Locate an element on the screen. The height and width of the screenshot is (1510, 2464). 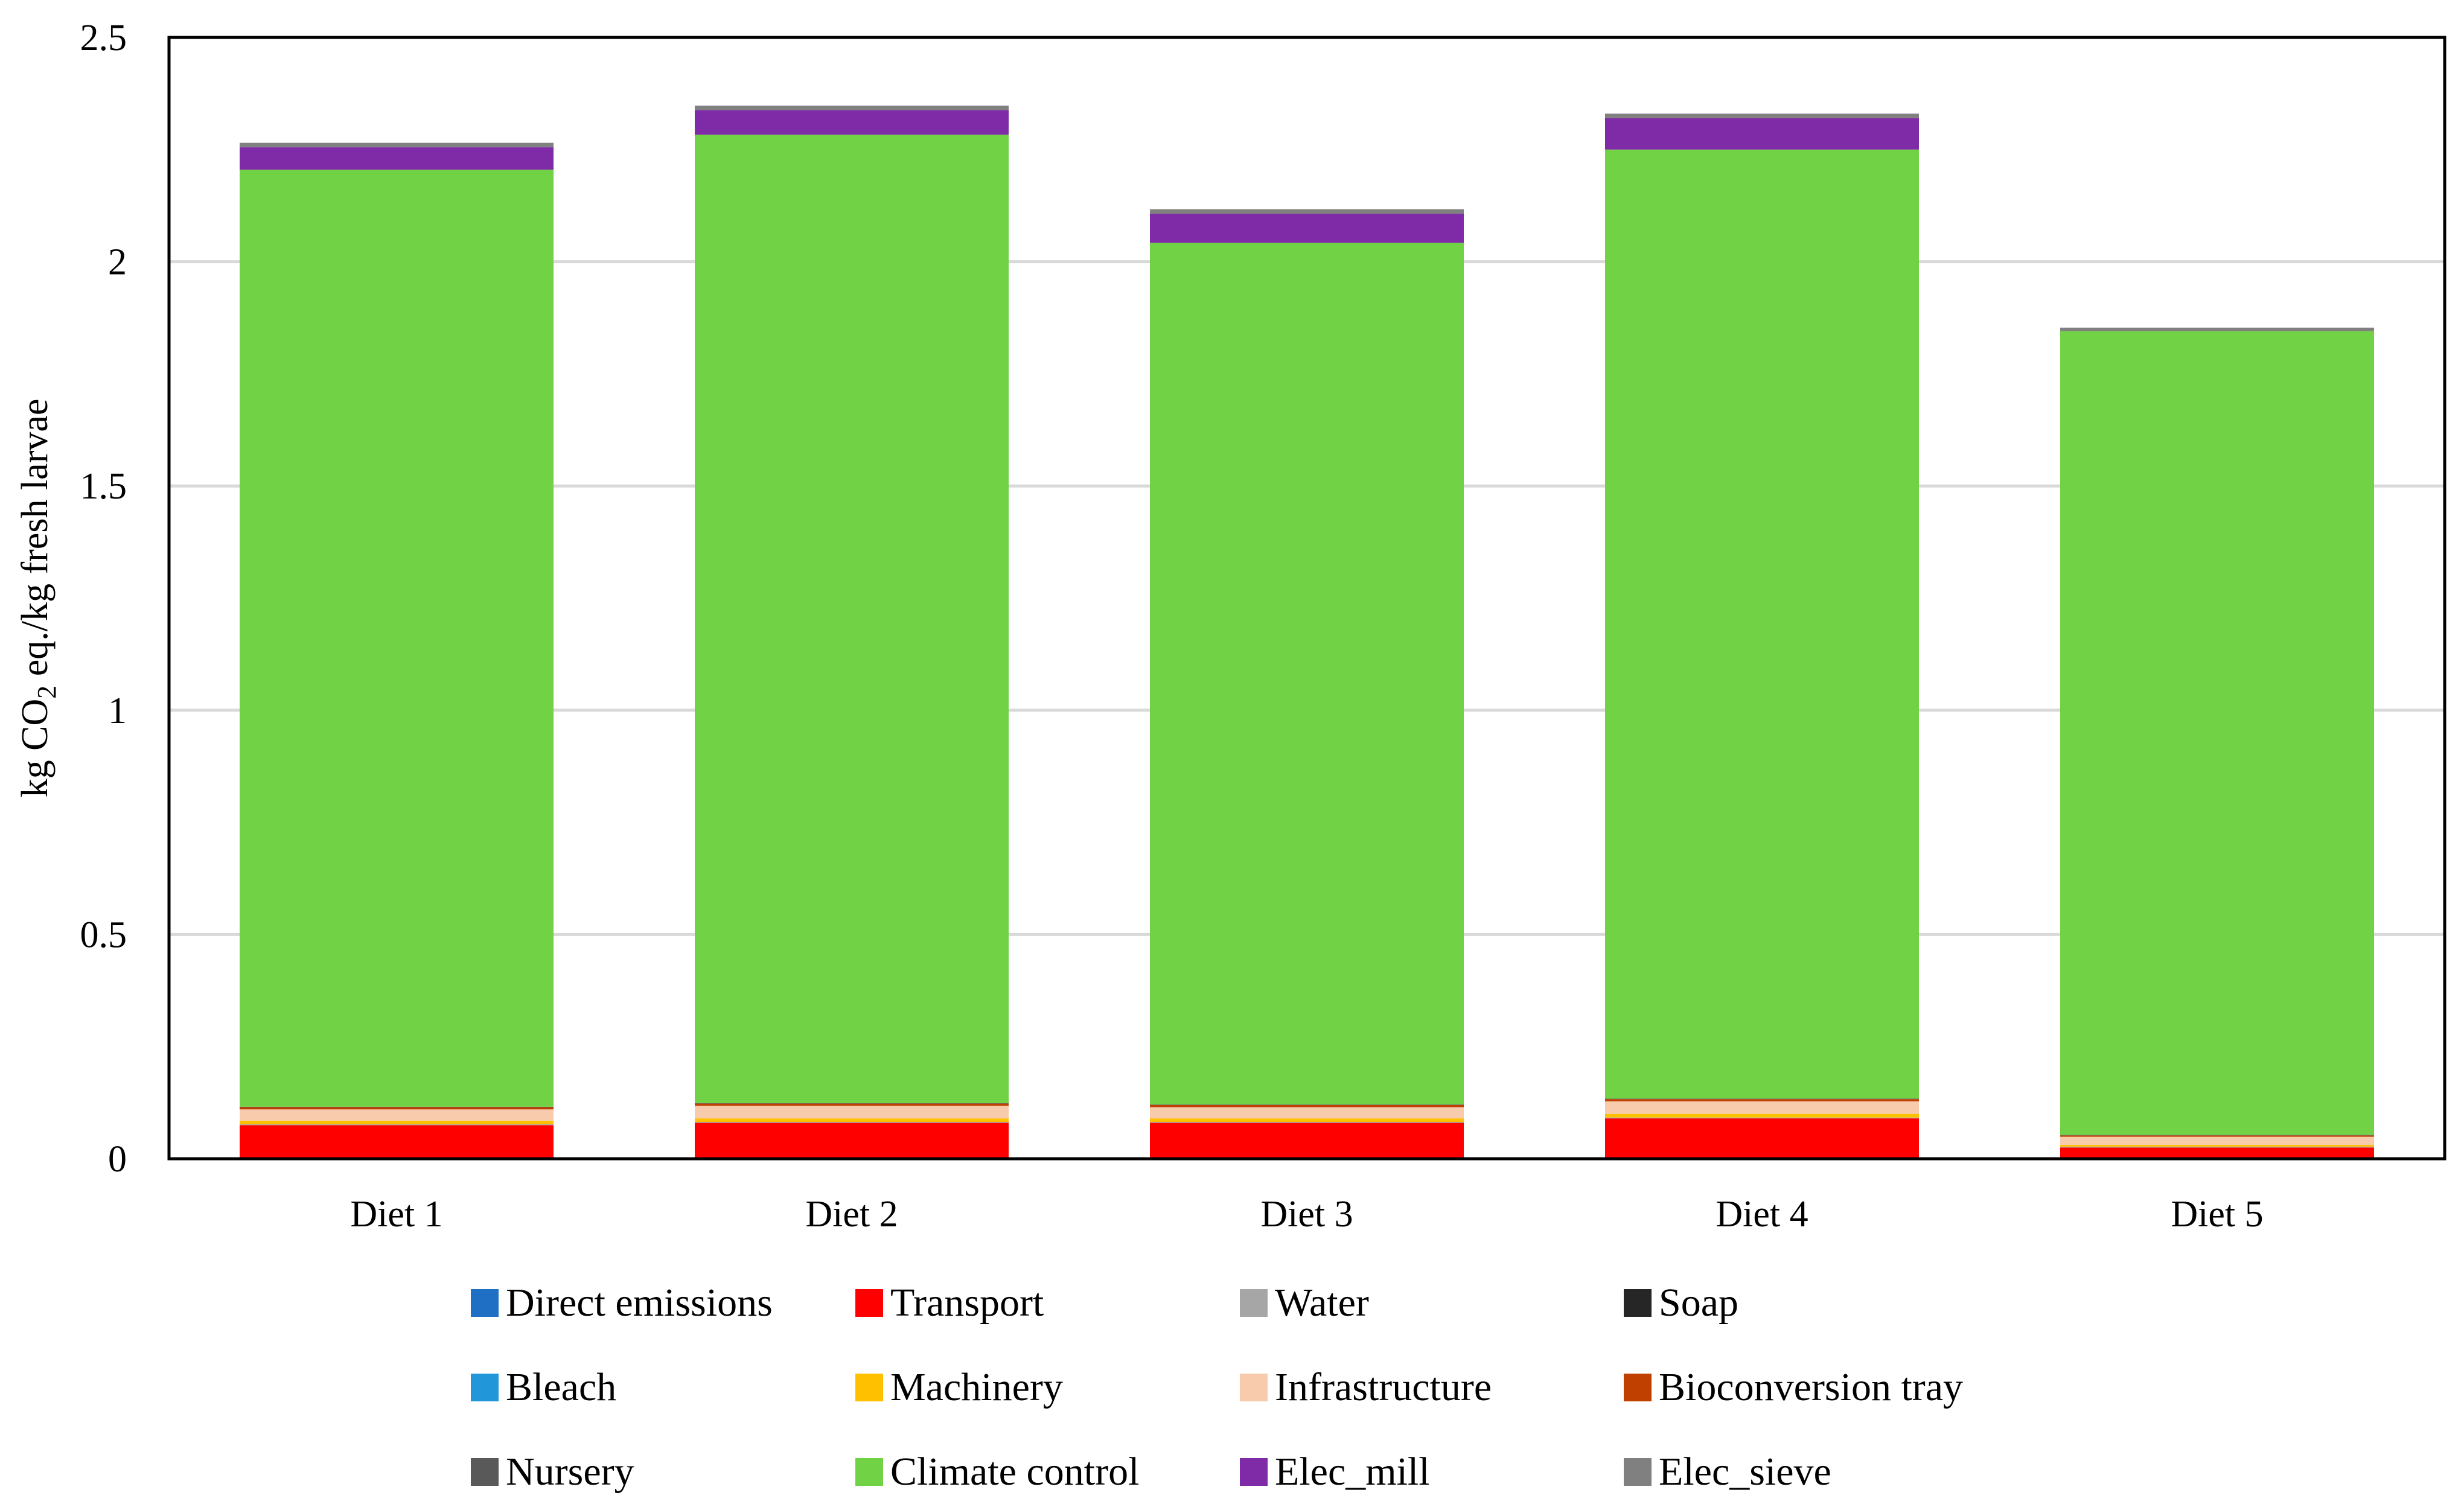
legend-label: Infrastructure is located at coordinates (1383, 1387).